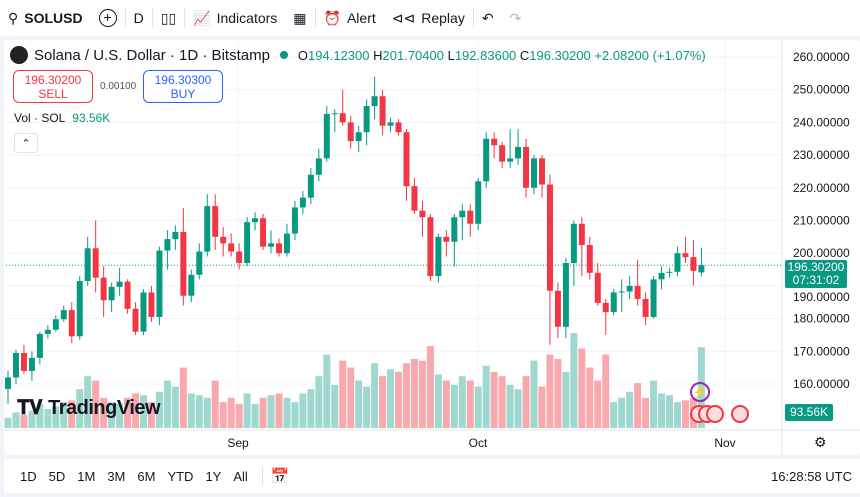 The height and width of the screenshot is (497, 860). I want to click on chart-type-button: ▯▯, so click(168, 18).